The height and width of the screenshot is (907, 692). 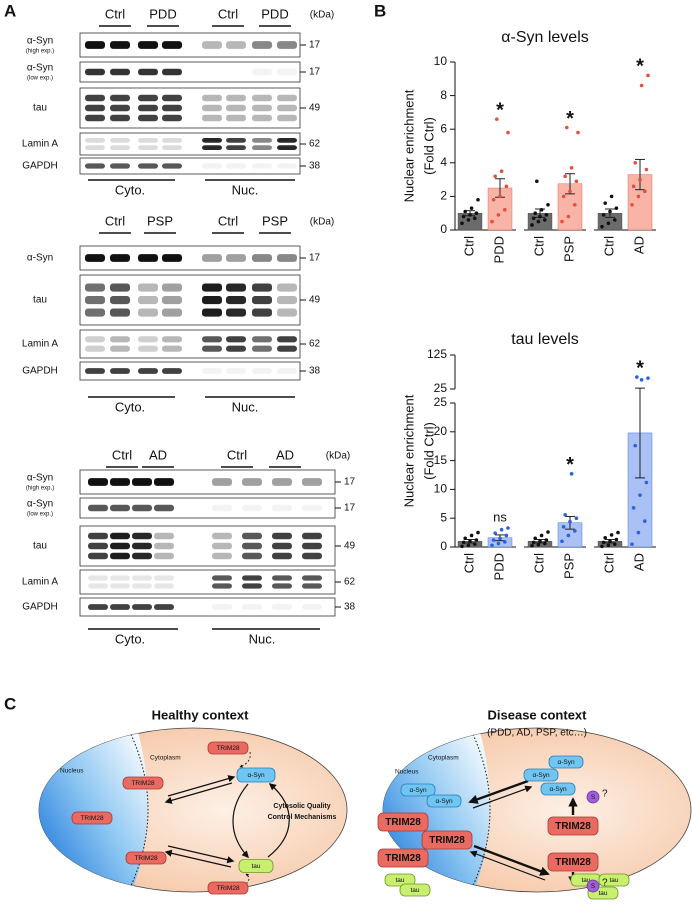 What do you see at coordinates (350, 482) in the screenshot?
I see `kda-label: 17` at bounding box center [350, 482].